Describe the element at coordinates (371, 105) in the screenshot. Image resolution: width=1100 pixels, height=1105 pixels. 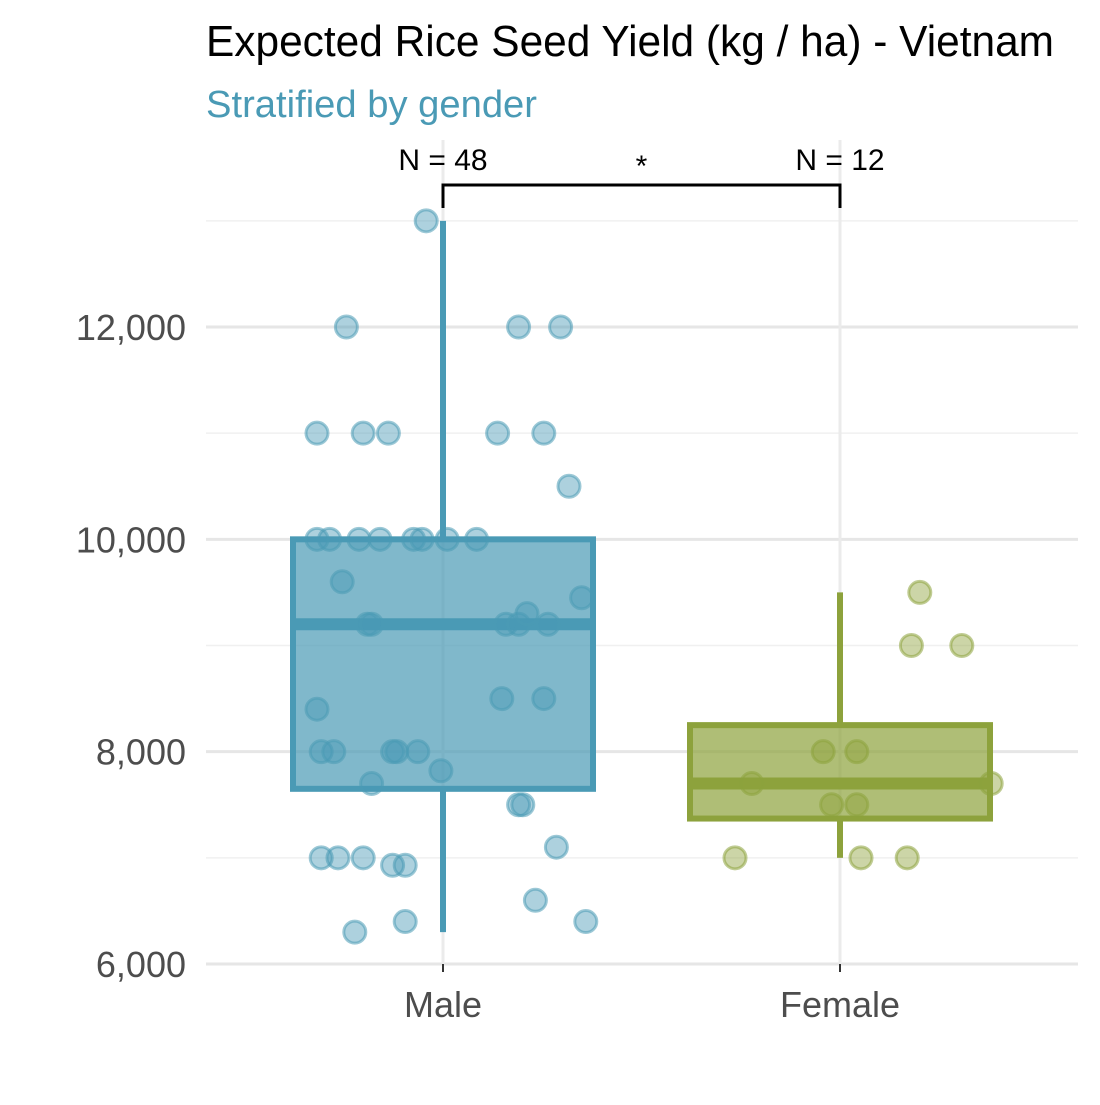
I see `chart-subtitle: Stratified by gender` at that location.